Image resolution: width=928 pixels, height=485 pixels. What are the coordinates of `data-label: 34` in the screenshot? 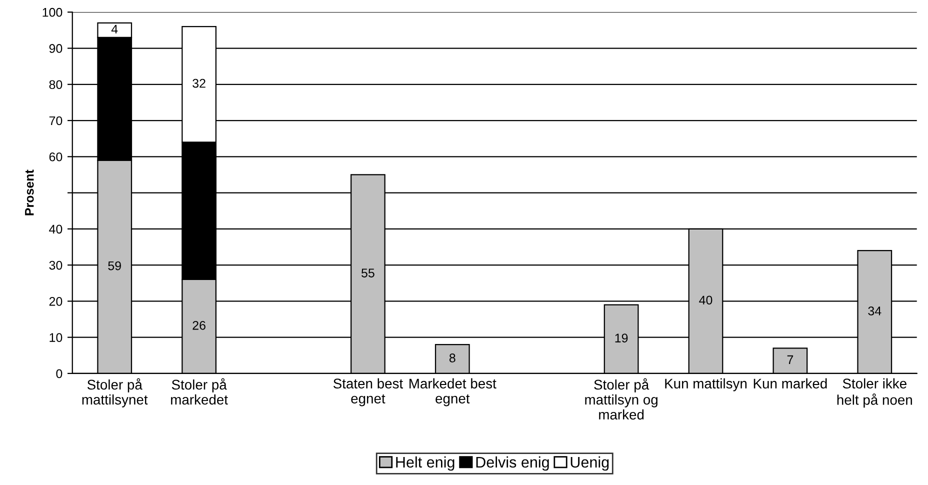 It's located at (875, 311).